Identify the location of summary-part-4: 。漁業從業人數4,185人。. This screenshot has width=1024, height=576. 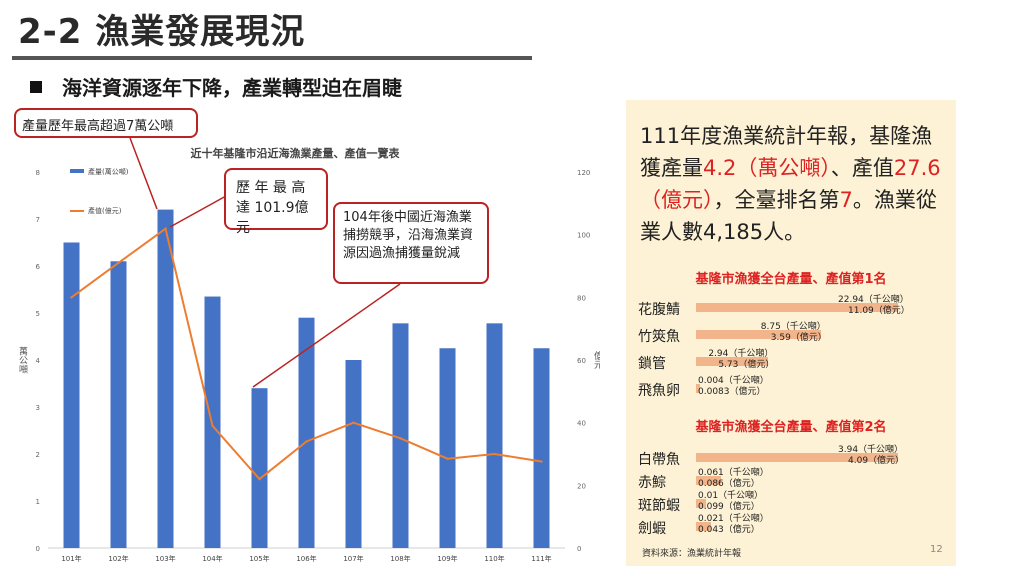
(788, 216).